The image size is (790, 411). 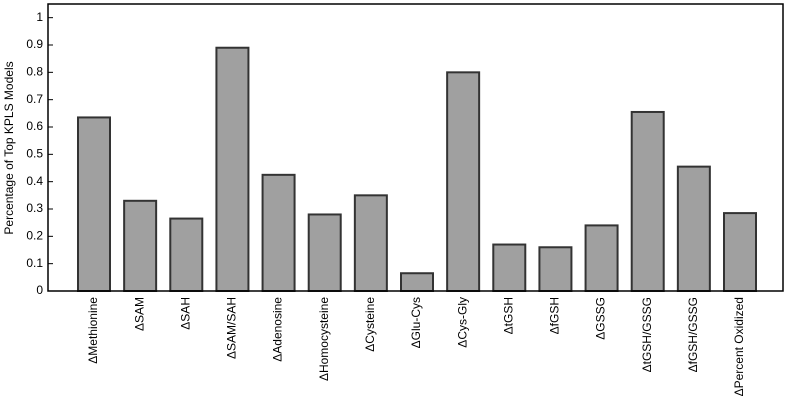 I want to click on x-tick-label: ΔGSSG, so click(x=601, y=318).